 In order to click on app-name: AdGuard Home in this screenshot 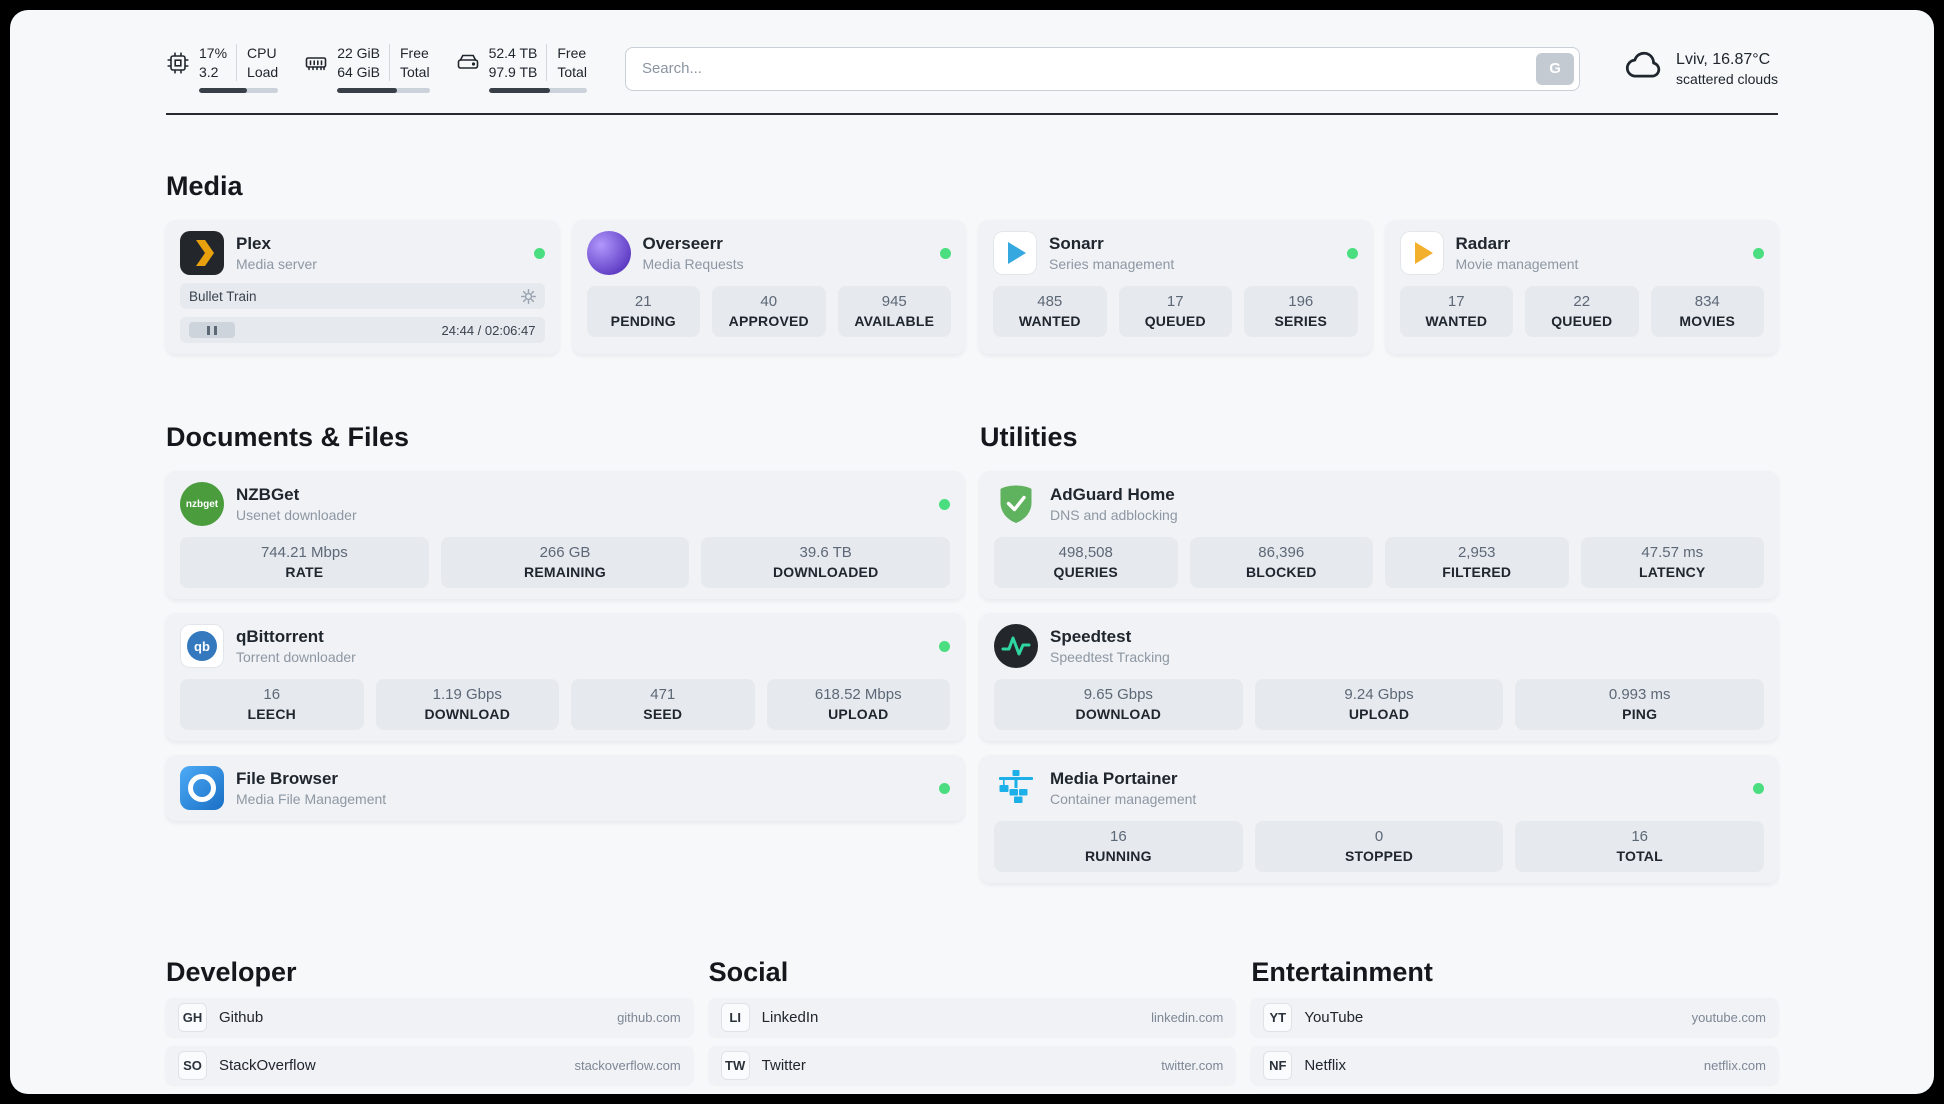, I will do `click(1112, 495)`.